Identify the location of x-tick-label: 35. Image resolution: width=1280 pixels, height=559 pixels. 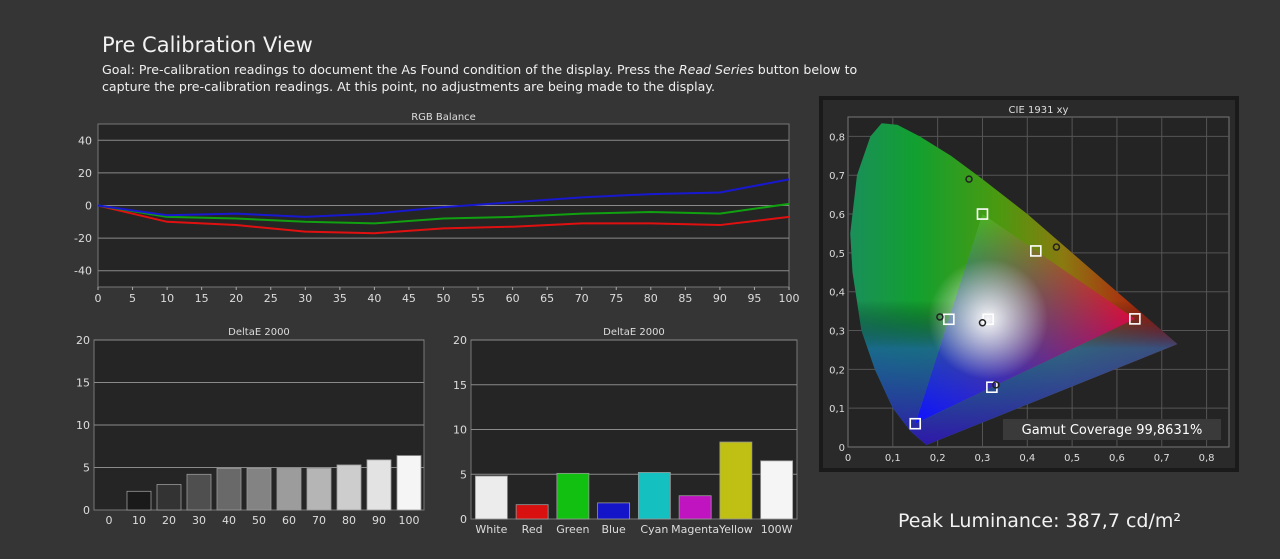
(340, 298).